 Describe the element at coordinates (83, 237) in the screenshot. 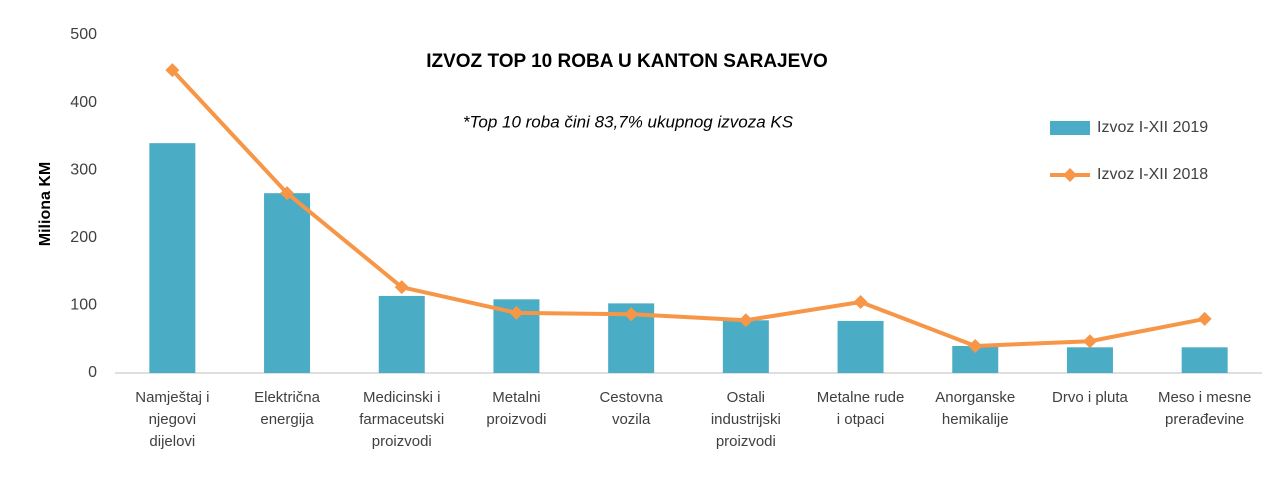

I see `y-tick-label: 200` at that location.